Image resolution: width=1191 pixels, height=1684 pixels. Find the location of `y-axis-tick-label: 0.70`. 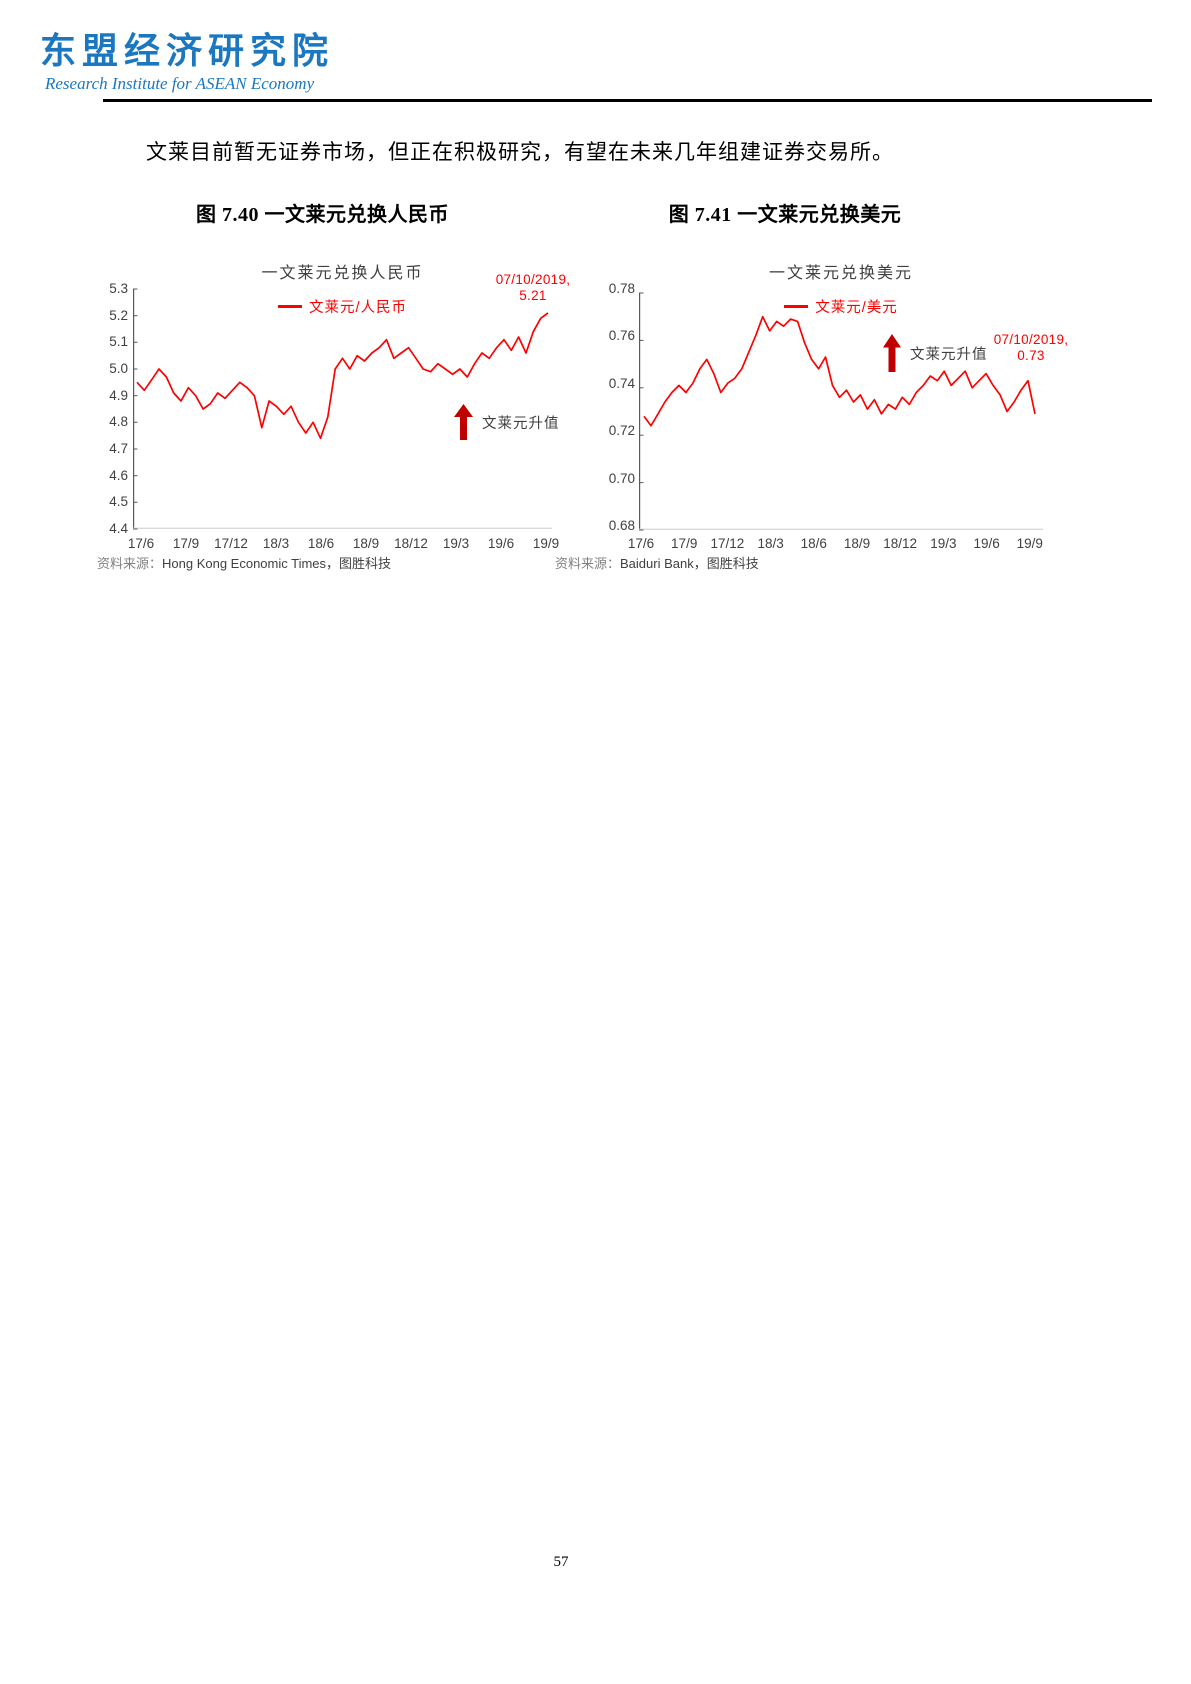

y-axis-tick-label: 0.70 is located at coordinates (621, 478).